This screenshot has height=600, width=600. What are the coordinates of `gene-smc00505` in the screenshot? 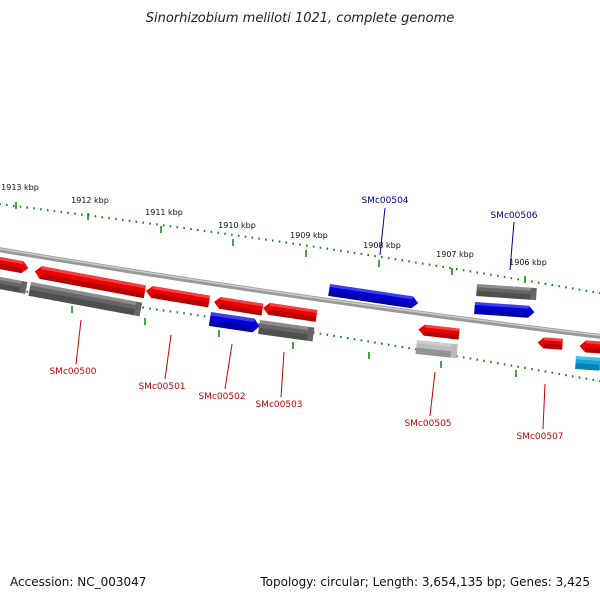 It's located at (439, 332).